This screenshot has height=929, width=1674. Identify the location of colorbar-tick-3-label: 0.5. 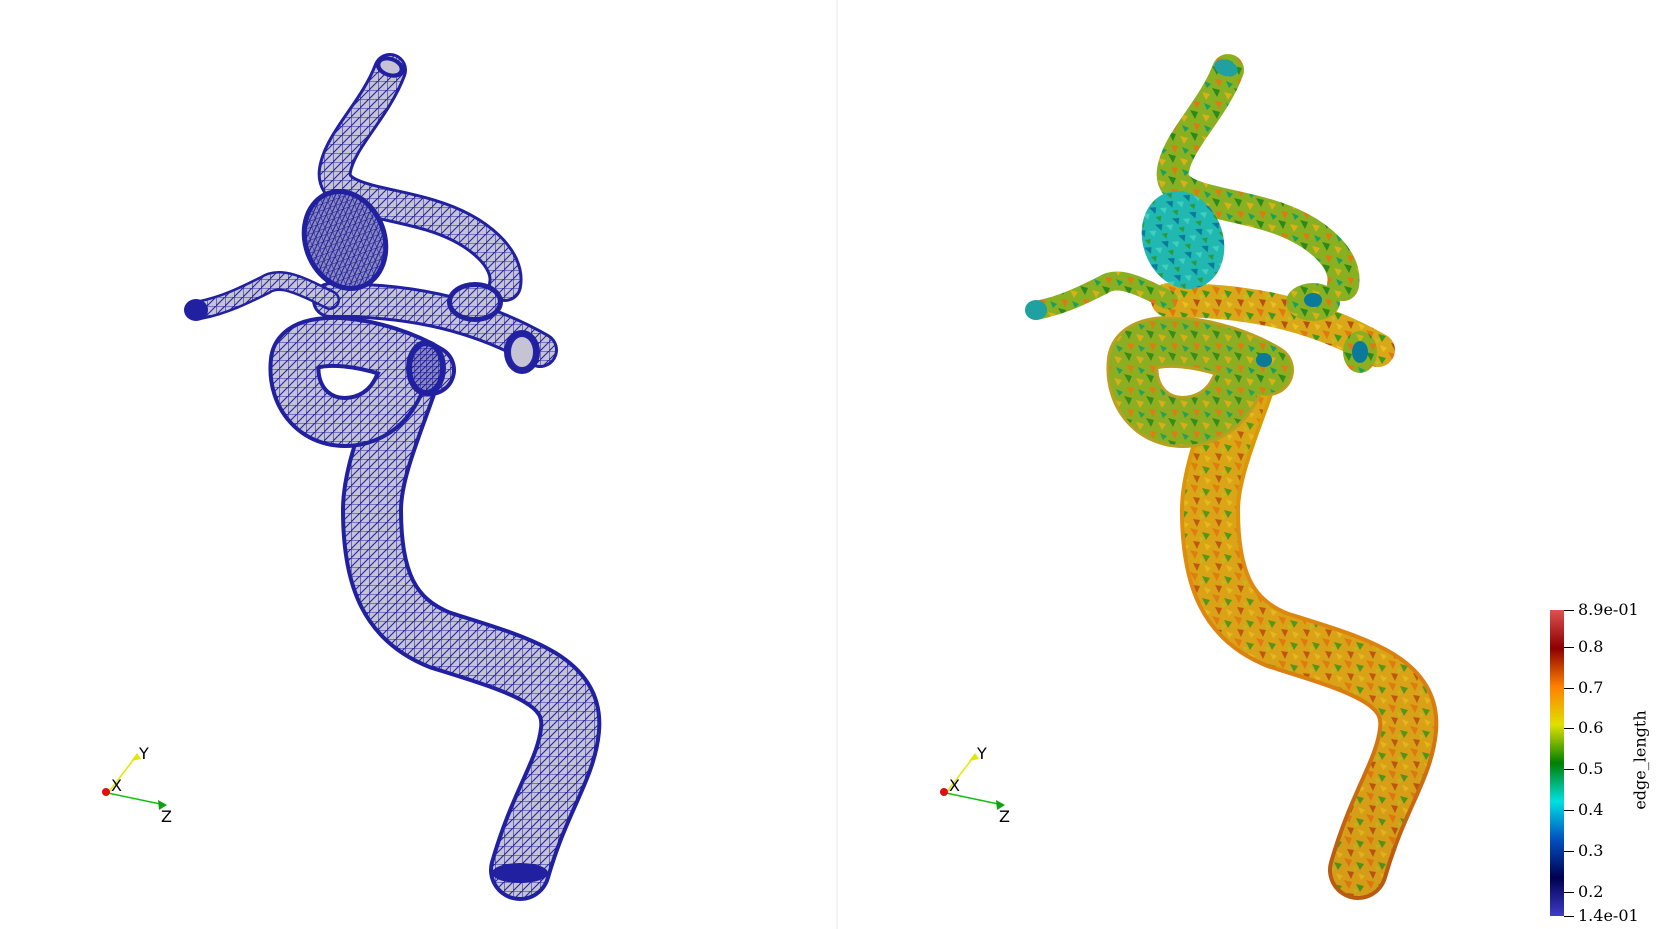
(1591, 769).